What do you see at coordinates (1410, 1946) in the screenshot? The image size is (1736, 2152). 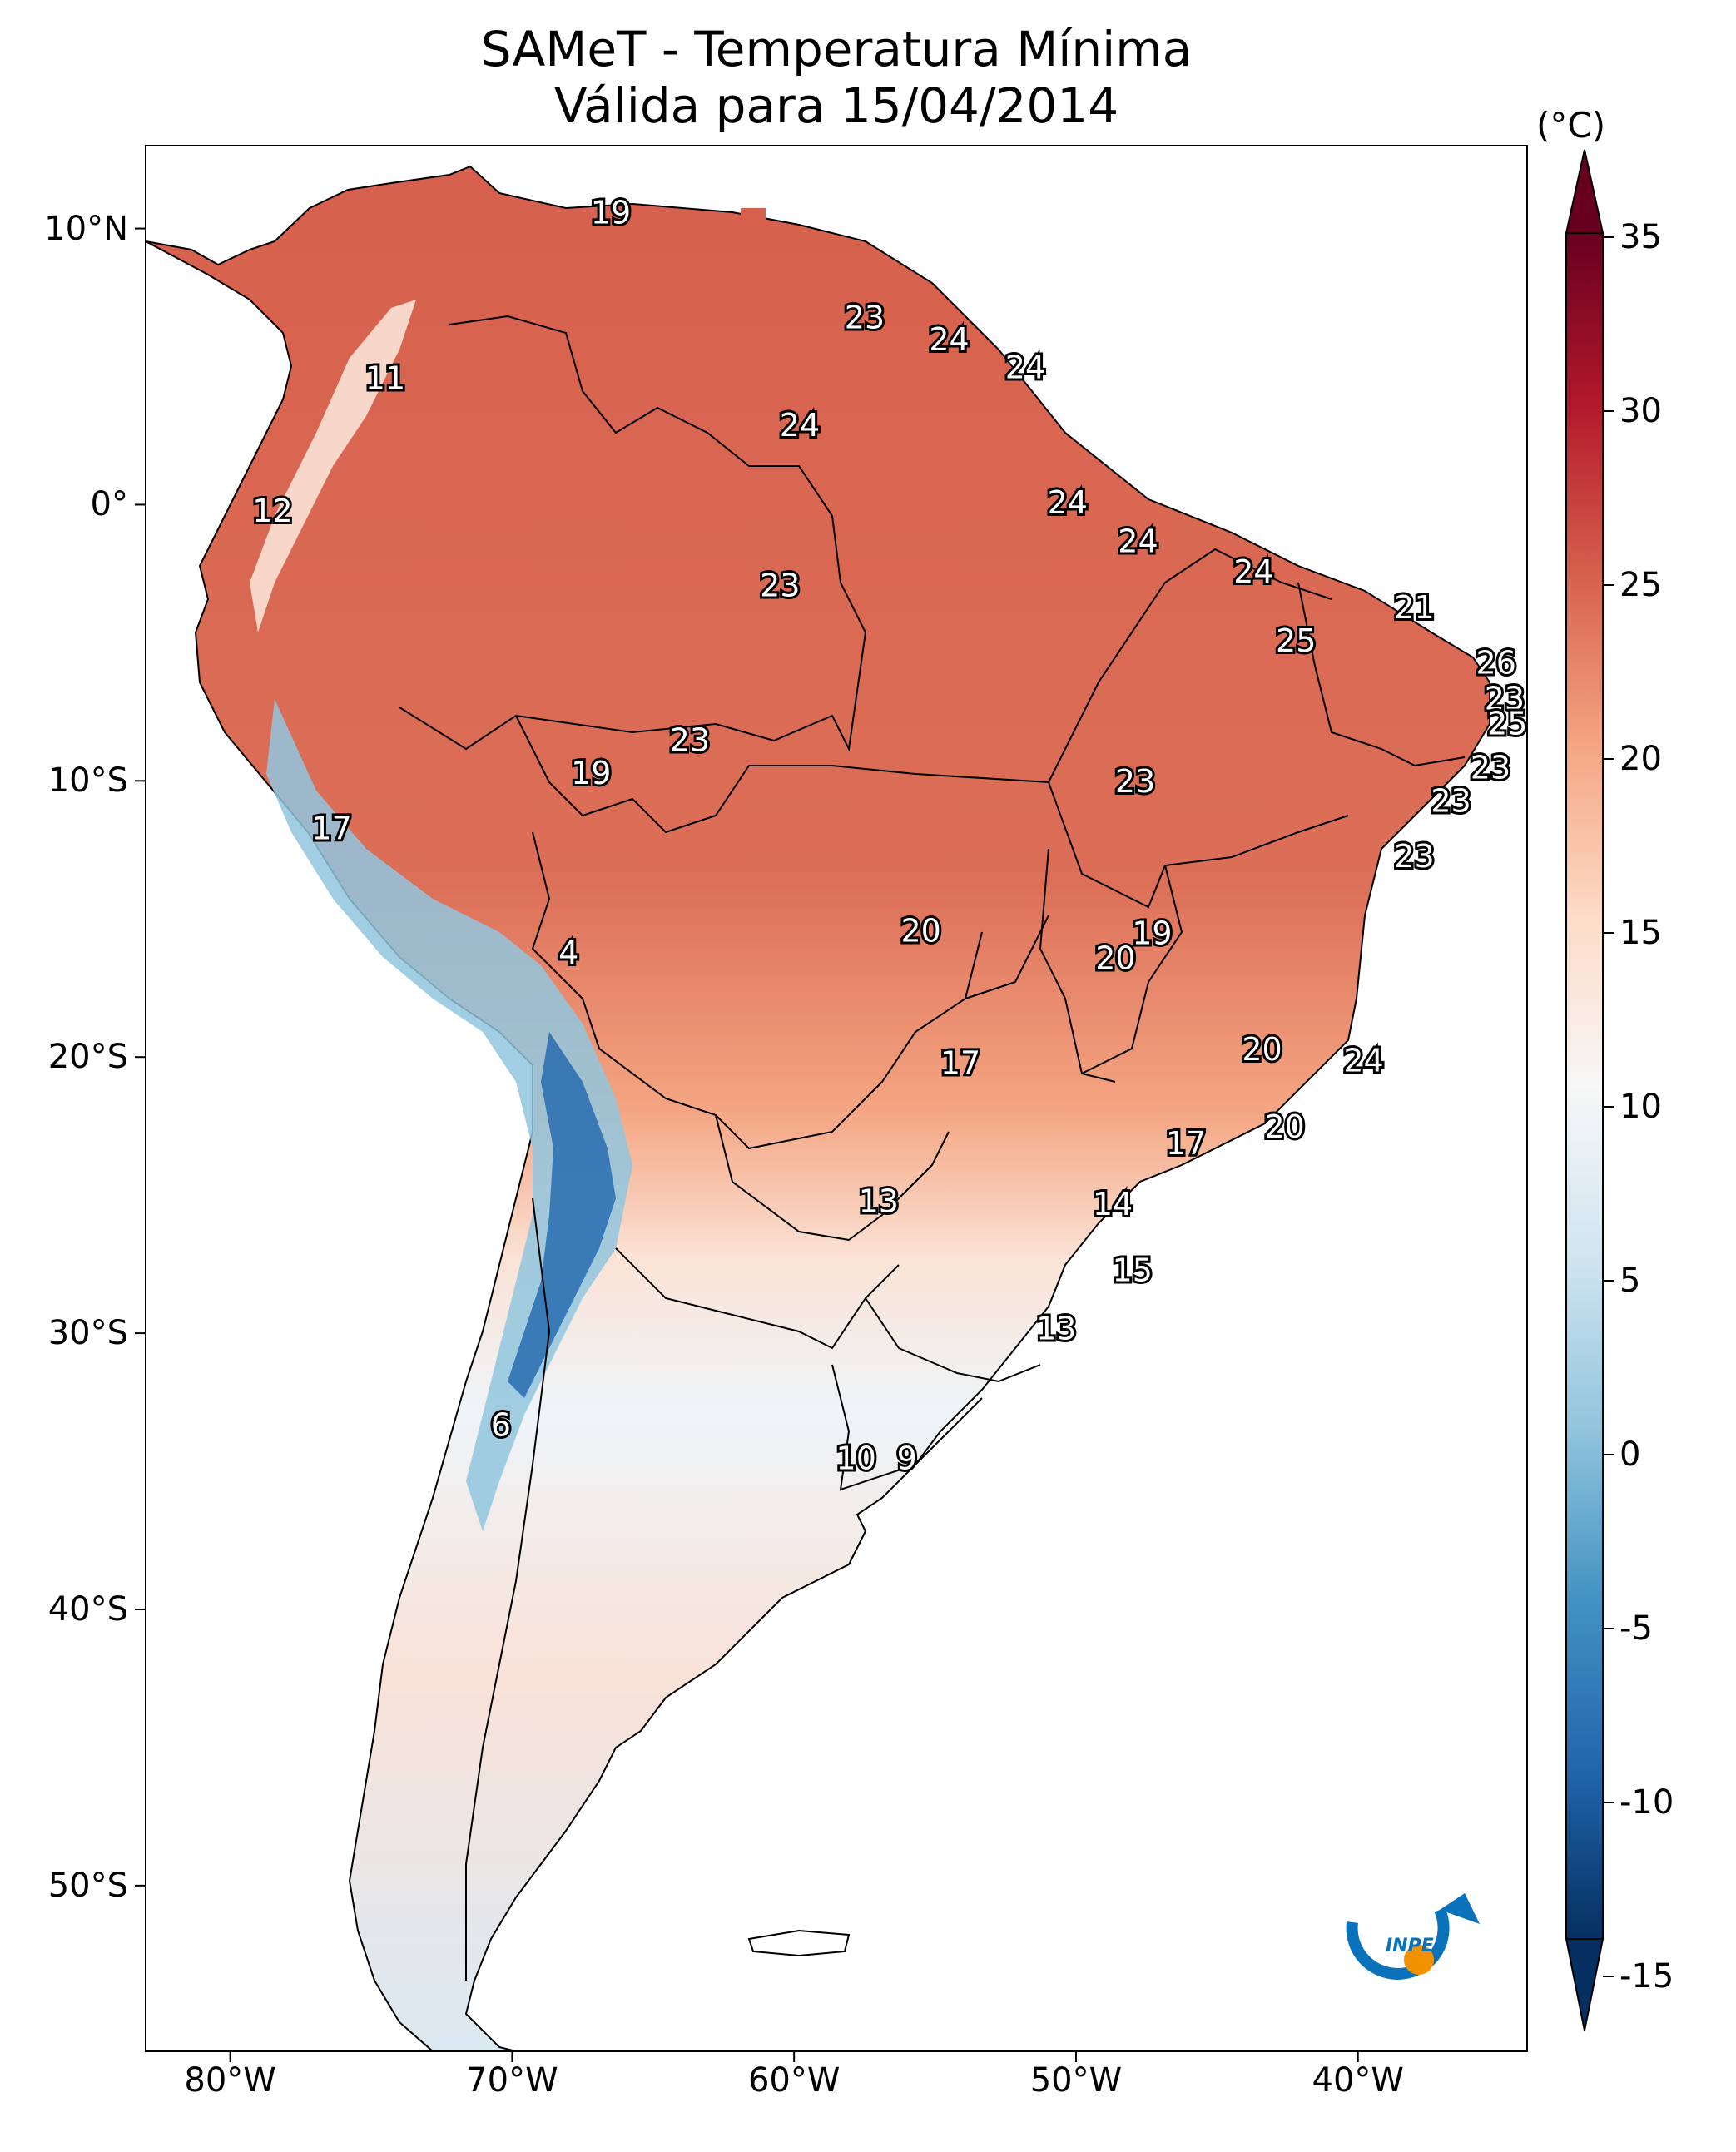 I see `svg-text: INPE` at bounding box center [1410, 1946].